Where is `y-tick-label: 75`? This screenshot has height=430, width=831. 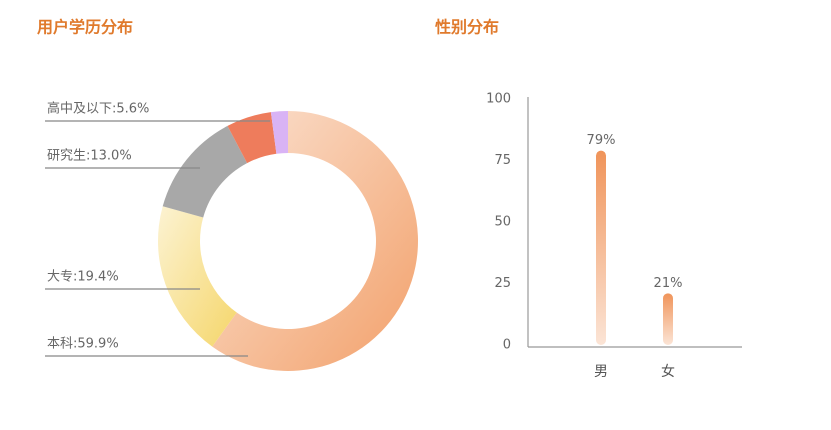 y-tick-label: 75 is located at coordinates (502, 160).